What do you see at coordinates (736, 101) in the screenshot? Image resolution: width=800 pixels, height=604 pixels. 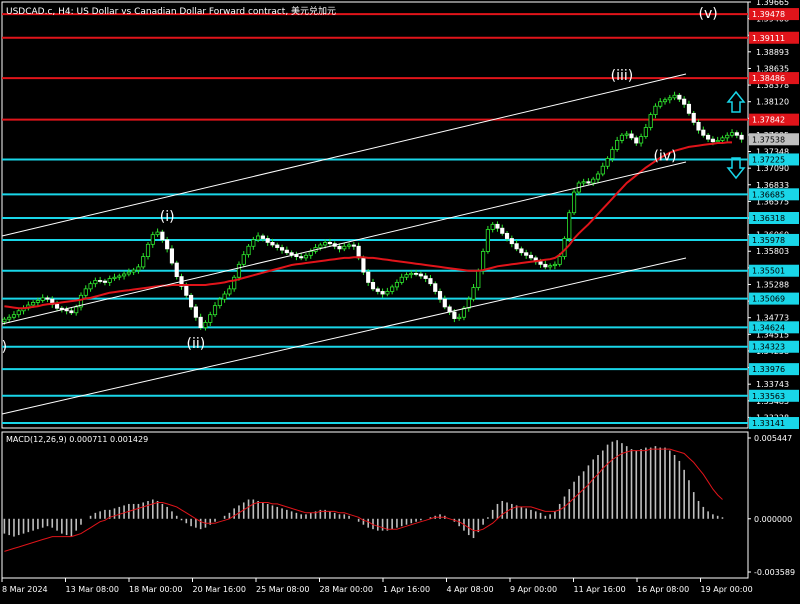 I see `arrow-up-icon` at bounding box center [736, 101].